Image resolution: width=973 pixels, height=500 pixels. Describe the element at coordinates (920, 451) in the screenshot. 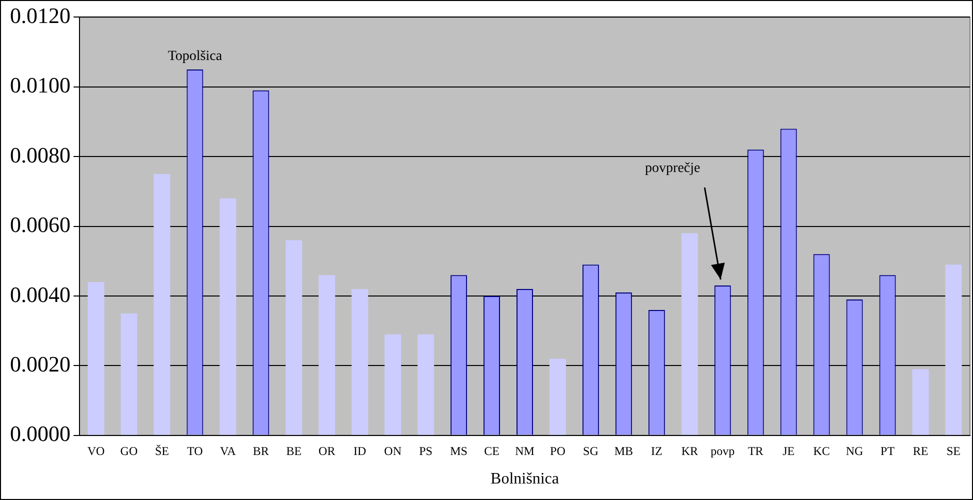

I see `x-tick-label: RE` at that location.